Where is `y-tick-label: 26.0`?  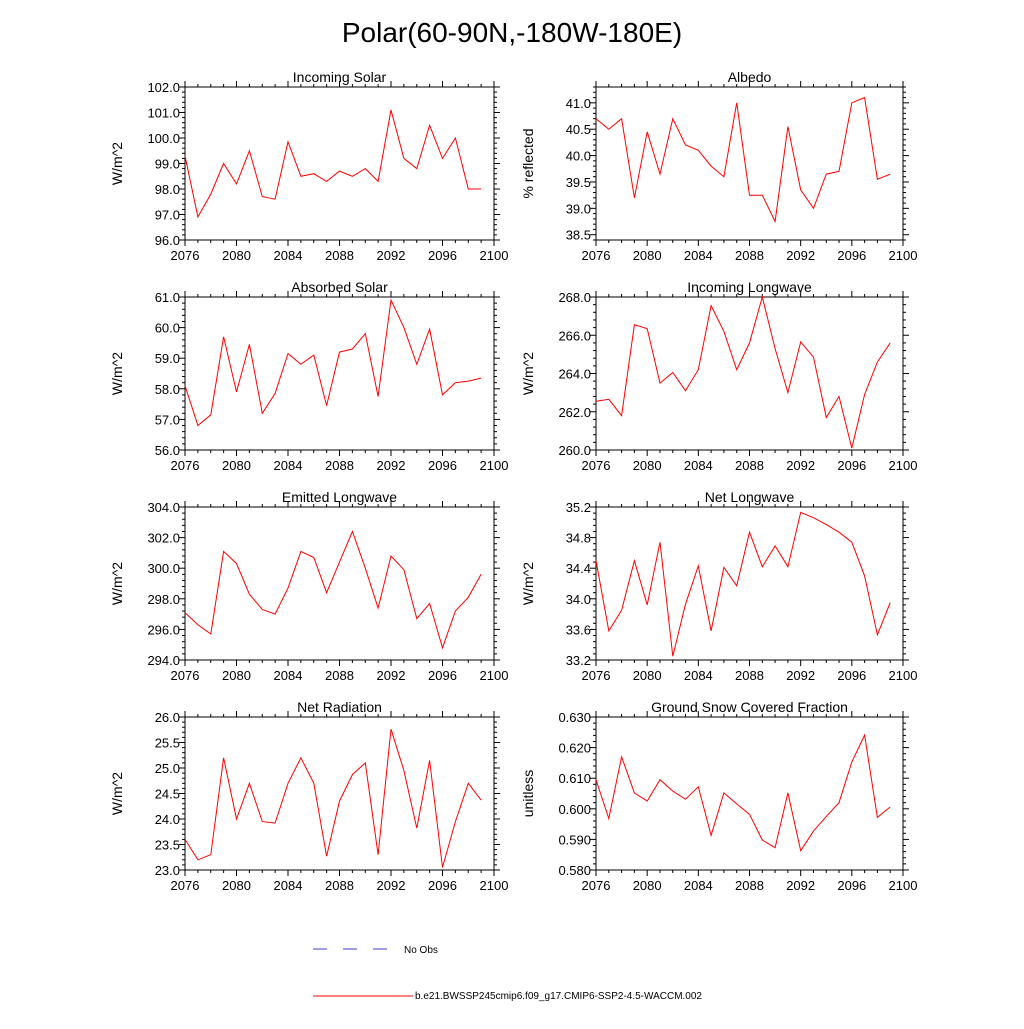 y-tick-label: 26.0 is located at coordinates (167, 717).